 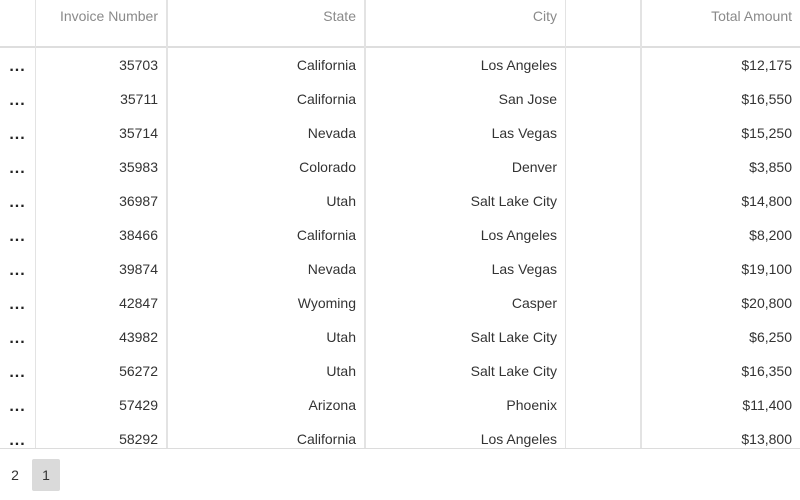 What do you see at coordinates (400, 99) in the screenshot?
I see `table-row: ... 35711 California San Jose $16,550` at bounding box center [400, 99].